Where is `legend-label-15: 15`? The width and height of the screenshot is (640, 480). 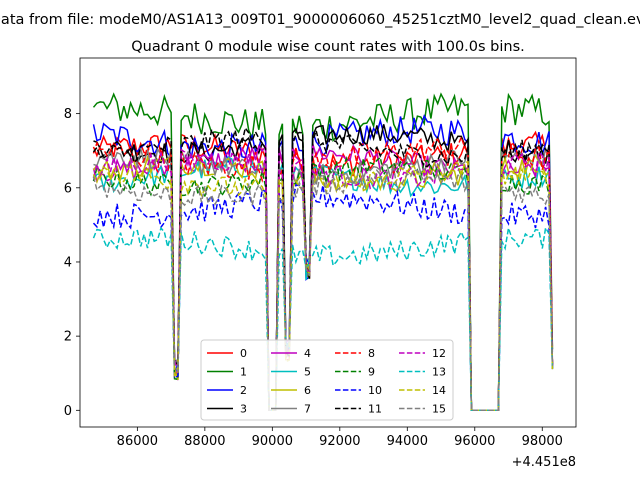 legend-label-15: 15 is located at coordinates (439, 409).